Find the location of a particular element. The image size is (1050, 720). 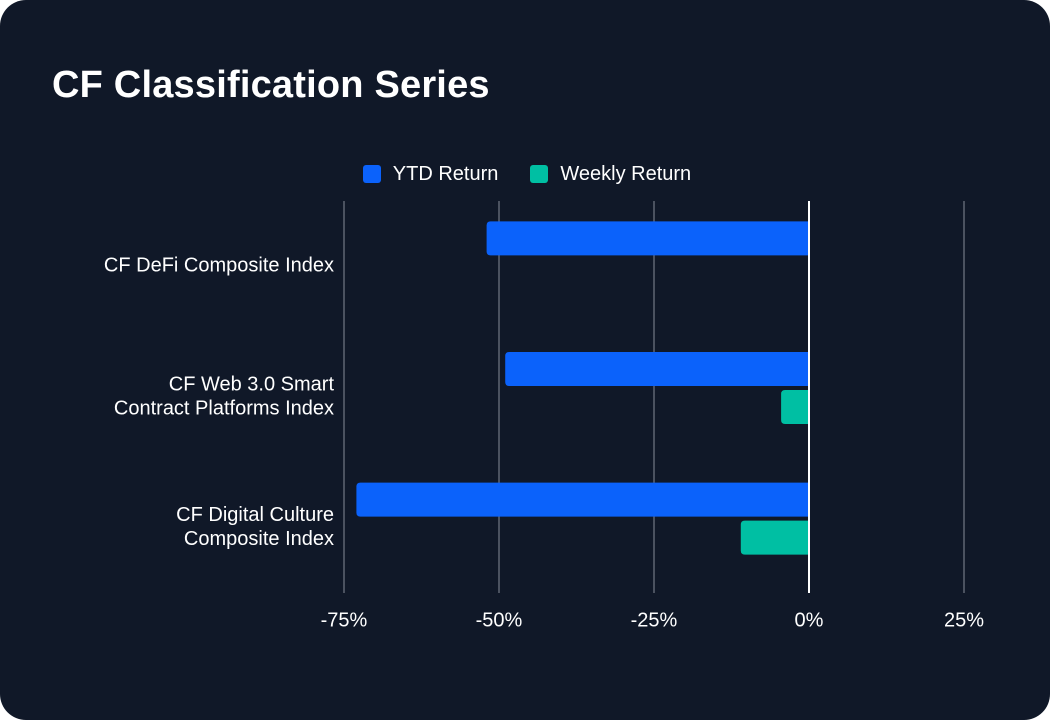

chart-title: CF Classification Series is located at coordinates (271, 85).